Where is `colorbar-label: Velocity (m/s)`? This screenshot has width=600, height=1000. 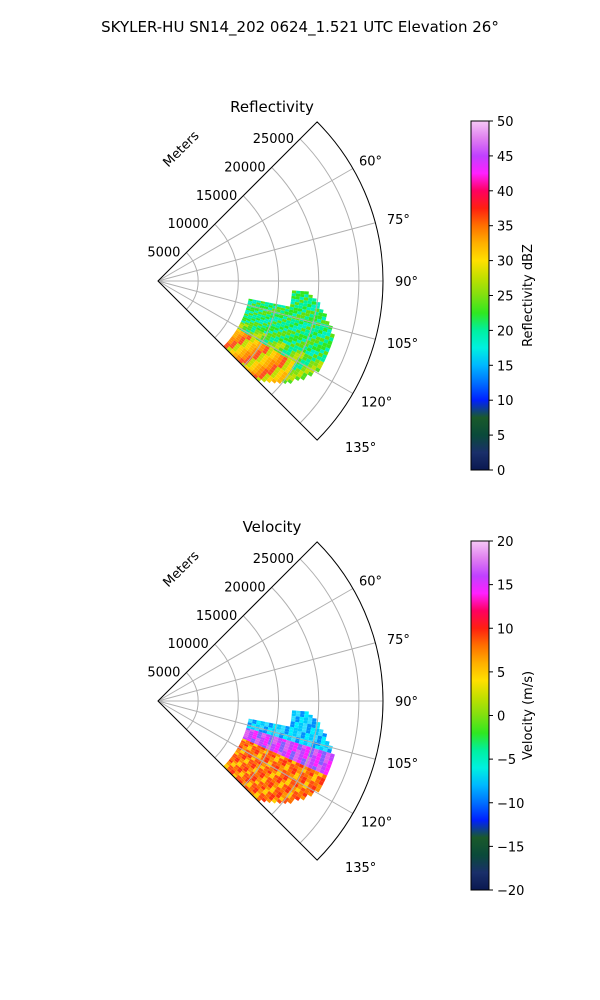
colorbar-label: Velocity (m/s) is located at coordinates (528, 715).